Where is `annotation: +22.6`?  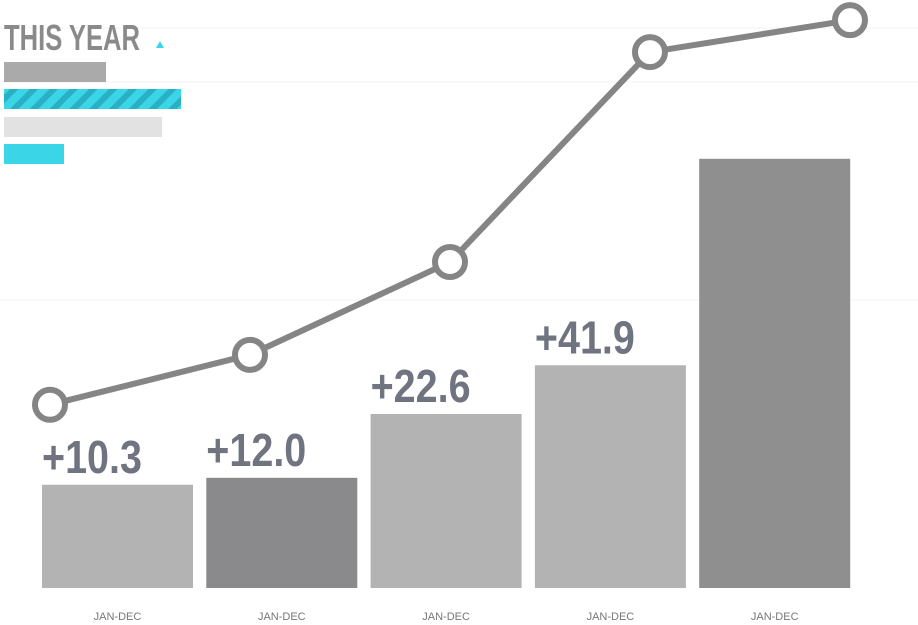 annotation: +22.6 is located at coordinates (421, 386).